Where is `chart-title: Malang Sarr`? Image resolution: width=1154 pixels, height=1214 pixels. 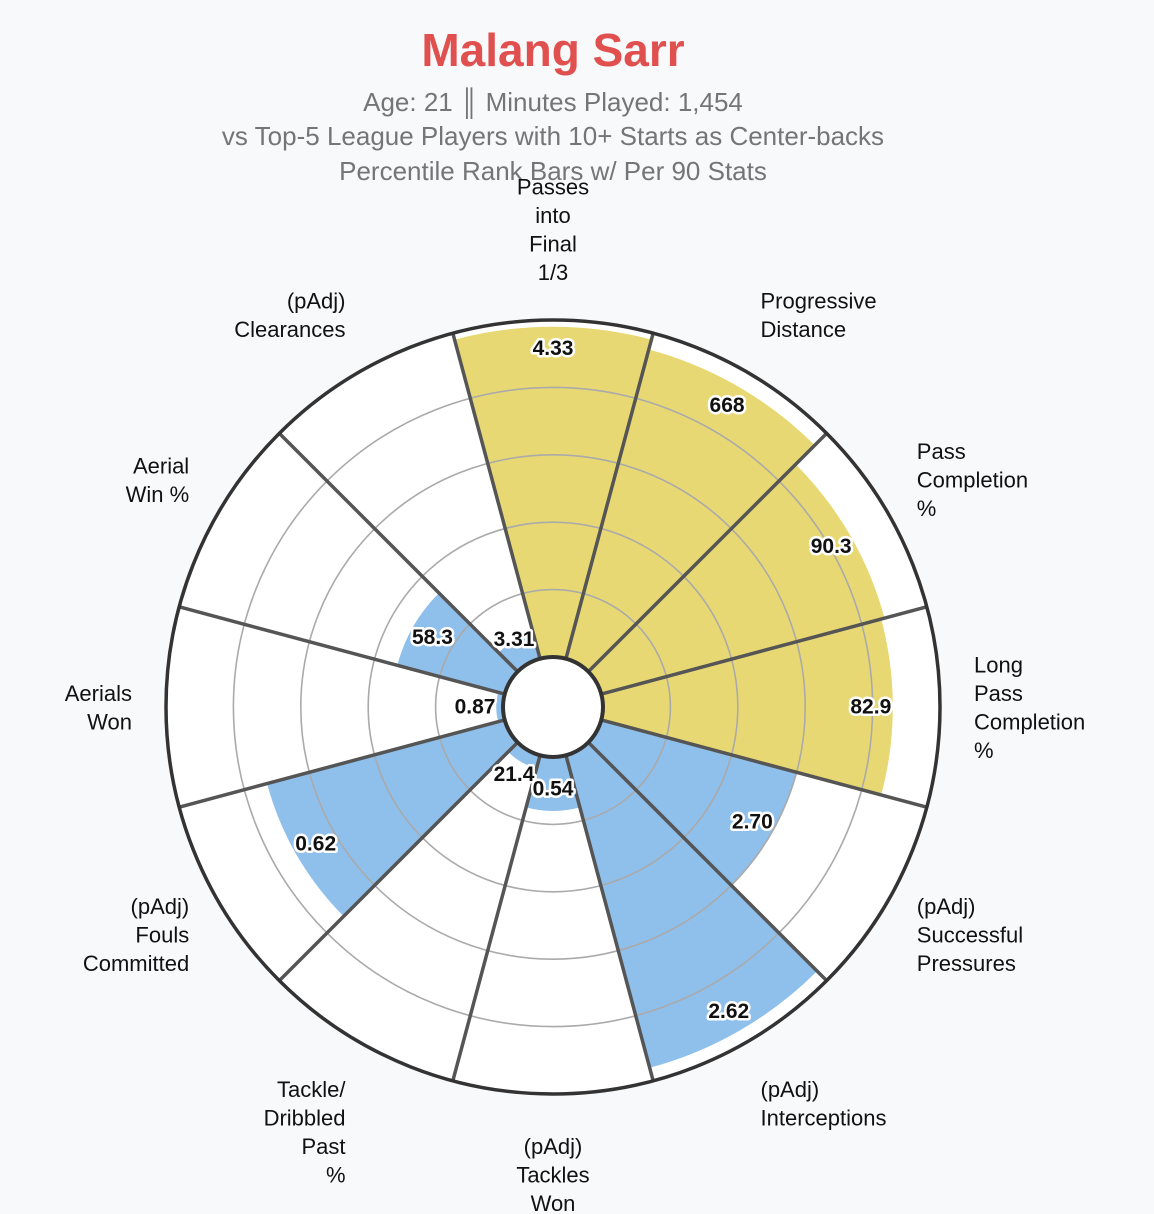 chart-title: Malang Sarr is located at coordinates (553, 50).